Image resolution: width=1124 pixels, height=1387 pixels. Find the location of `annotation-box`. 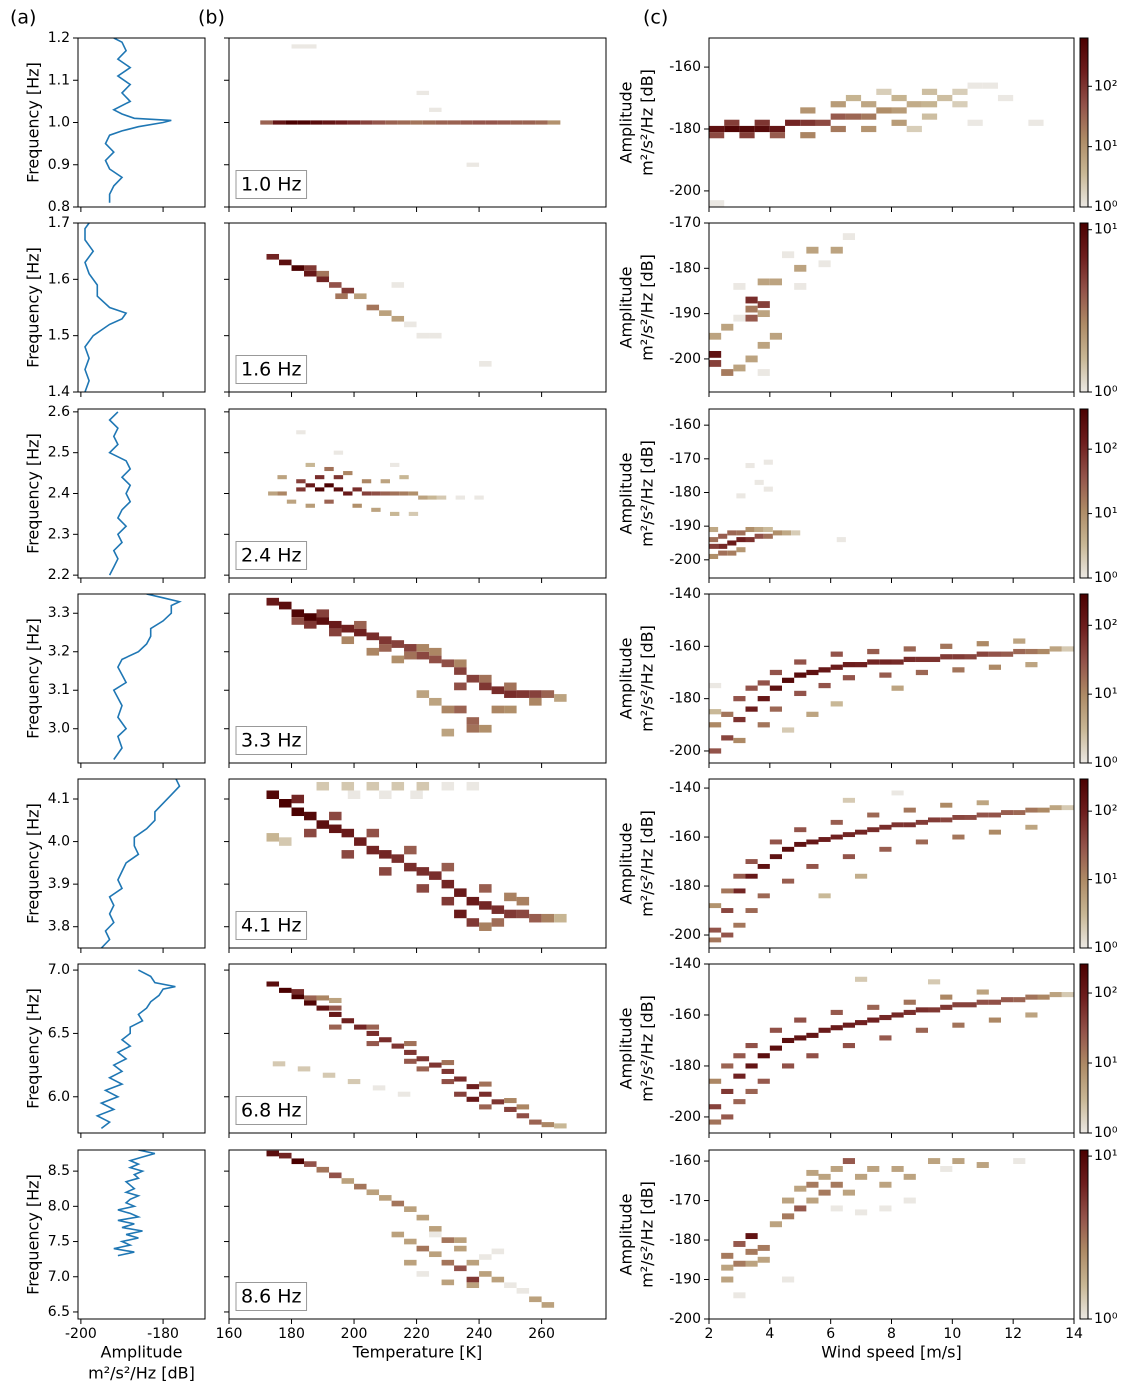

annotation-box is located at coordinates (271, 740).